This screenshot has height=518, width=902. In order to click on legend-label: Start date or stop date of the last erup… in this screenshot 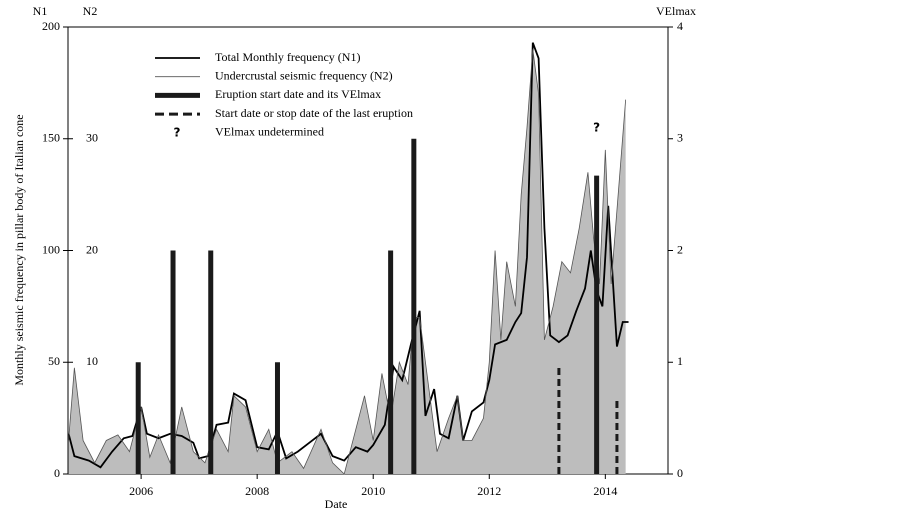, I will do `click(314, 113)`.